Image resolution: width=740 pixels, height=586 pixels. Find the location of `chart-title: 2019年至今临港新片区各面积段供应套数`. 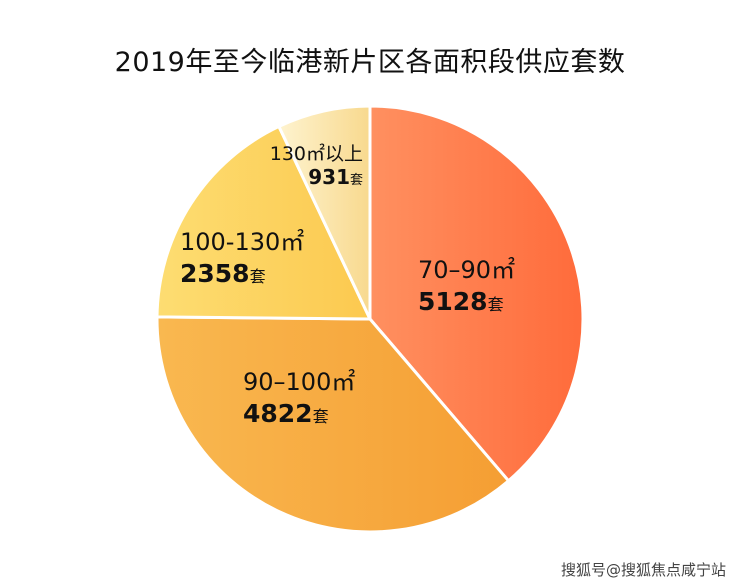

chart-title: 2019年至今临港新片区各面积段供应套数 is located at coordinates (370, 62).